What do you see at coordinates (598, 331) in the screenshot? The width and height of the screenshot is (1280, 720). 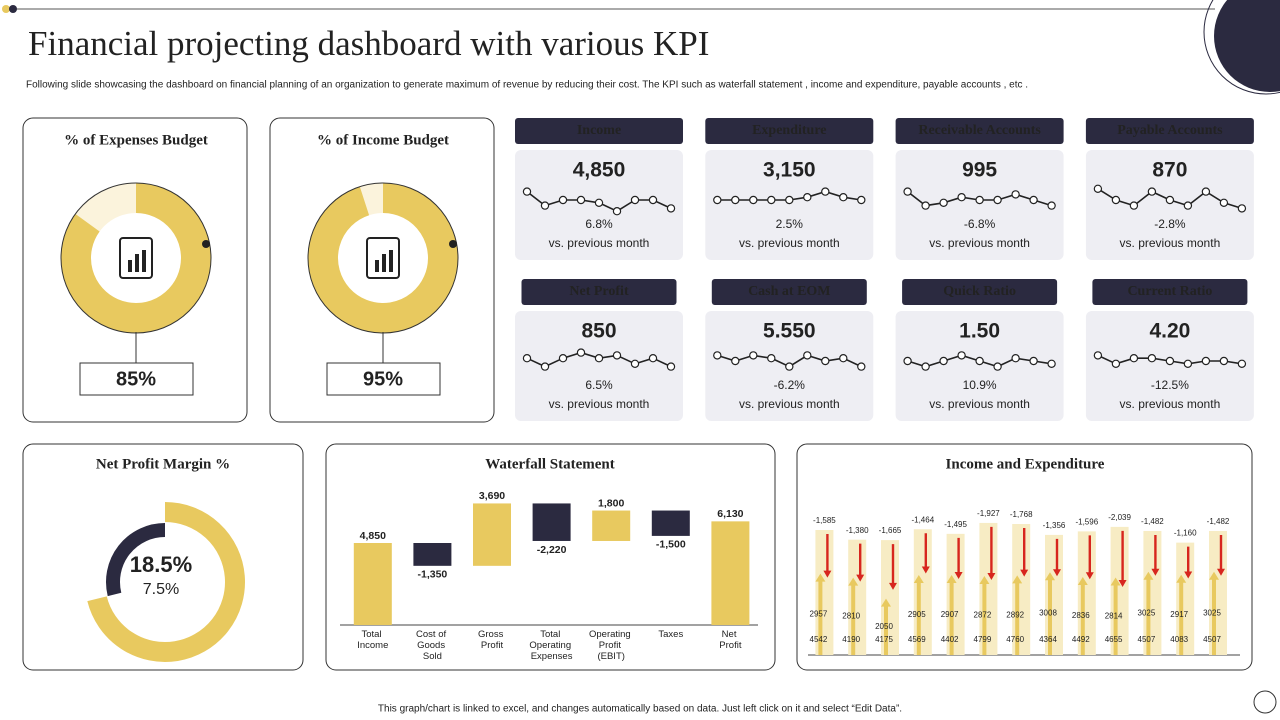 I see `kpi-value: 850` at bounding box center [598, 331].